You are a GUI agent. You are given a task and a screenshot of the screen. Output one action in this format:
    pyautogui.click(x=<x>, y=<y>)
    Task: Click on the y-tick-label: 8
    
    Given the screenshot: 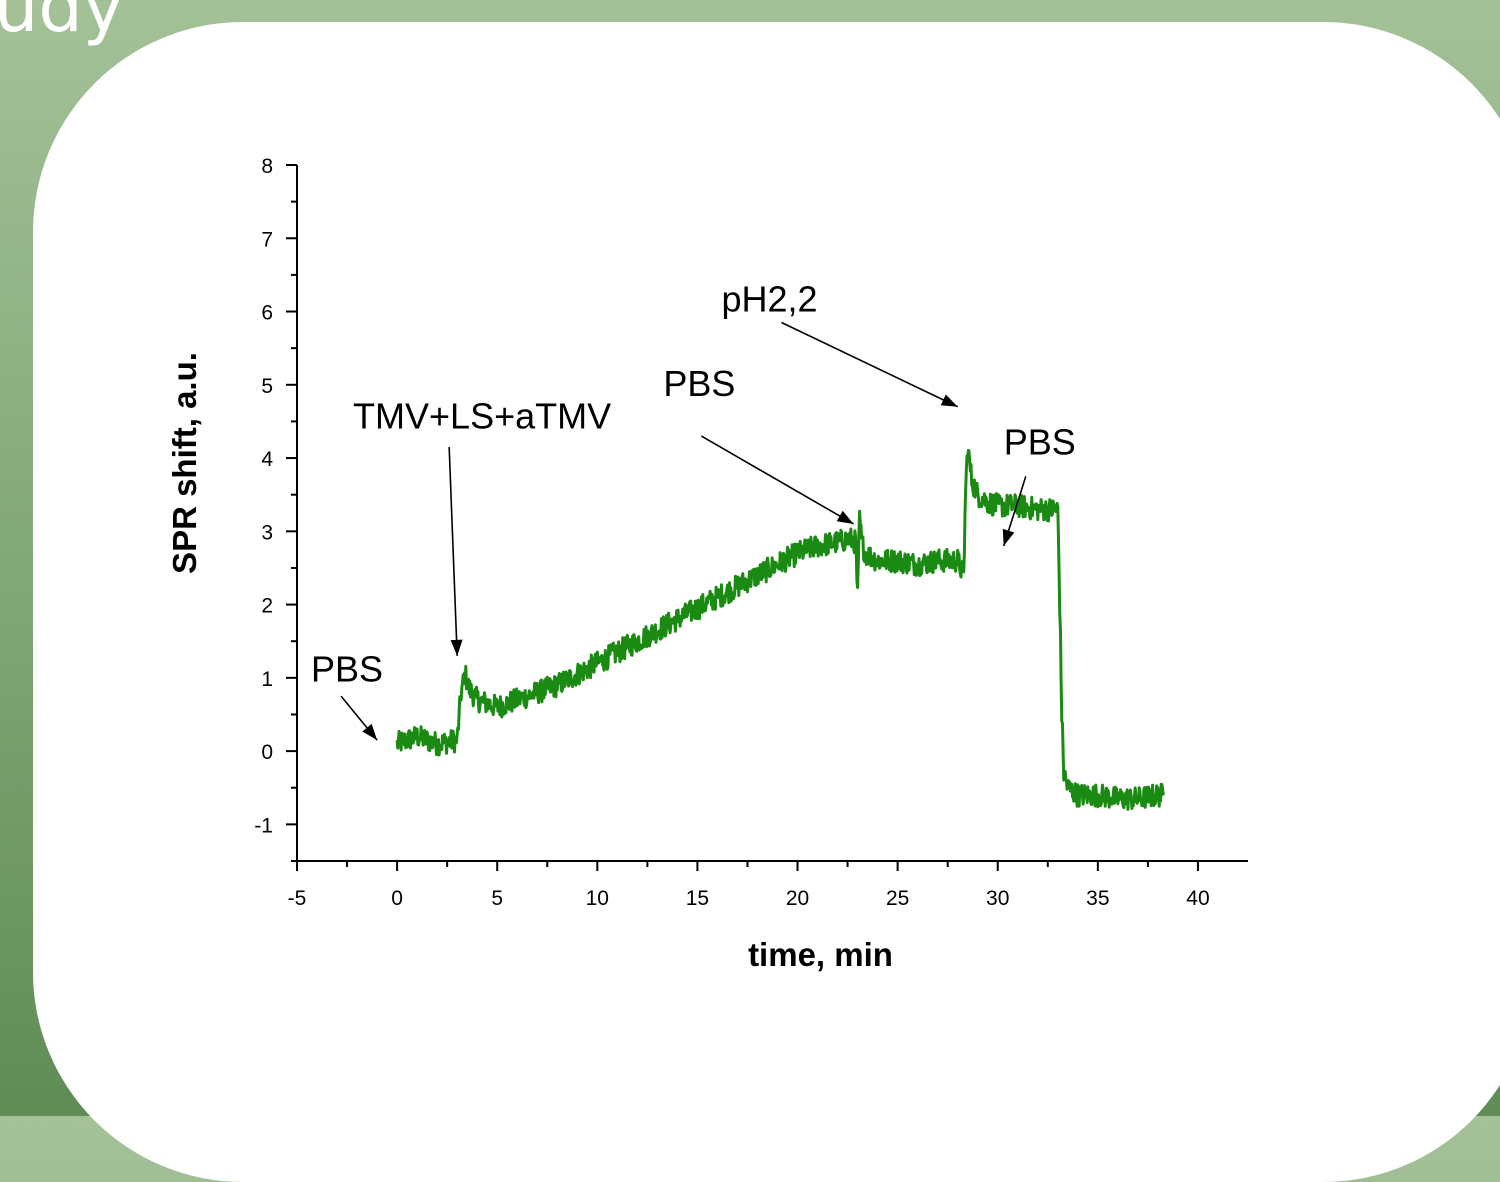 What is the action you would take?
    pyautogui.click(x=267, y=166)
    